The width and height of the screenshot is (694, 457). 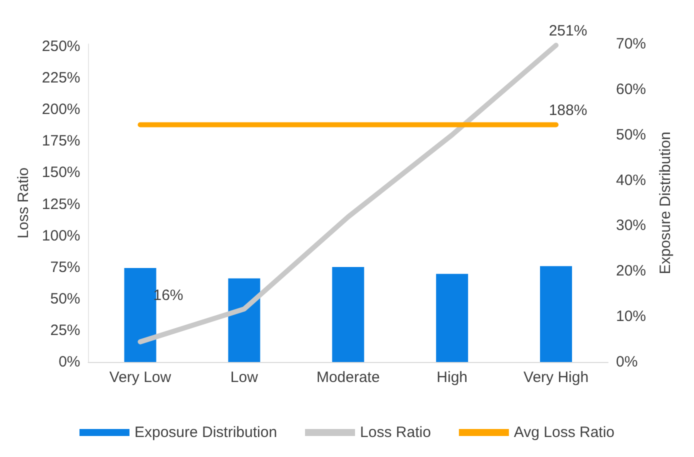 What do you see at coordinates (568, 31) in the screenshot?
I see `data-label: 251%` at bounding box center [568, 31].